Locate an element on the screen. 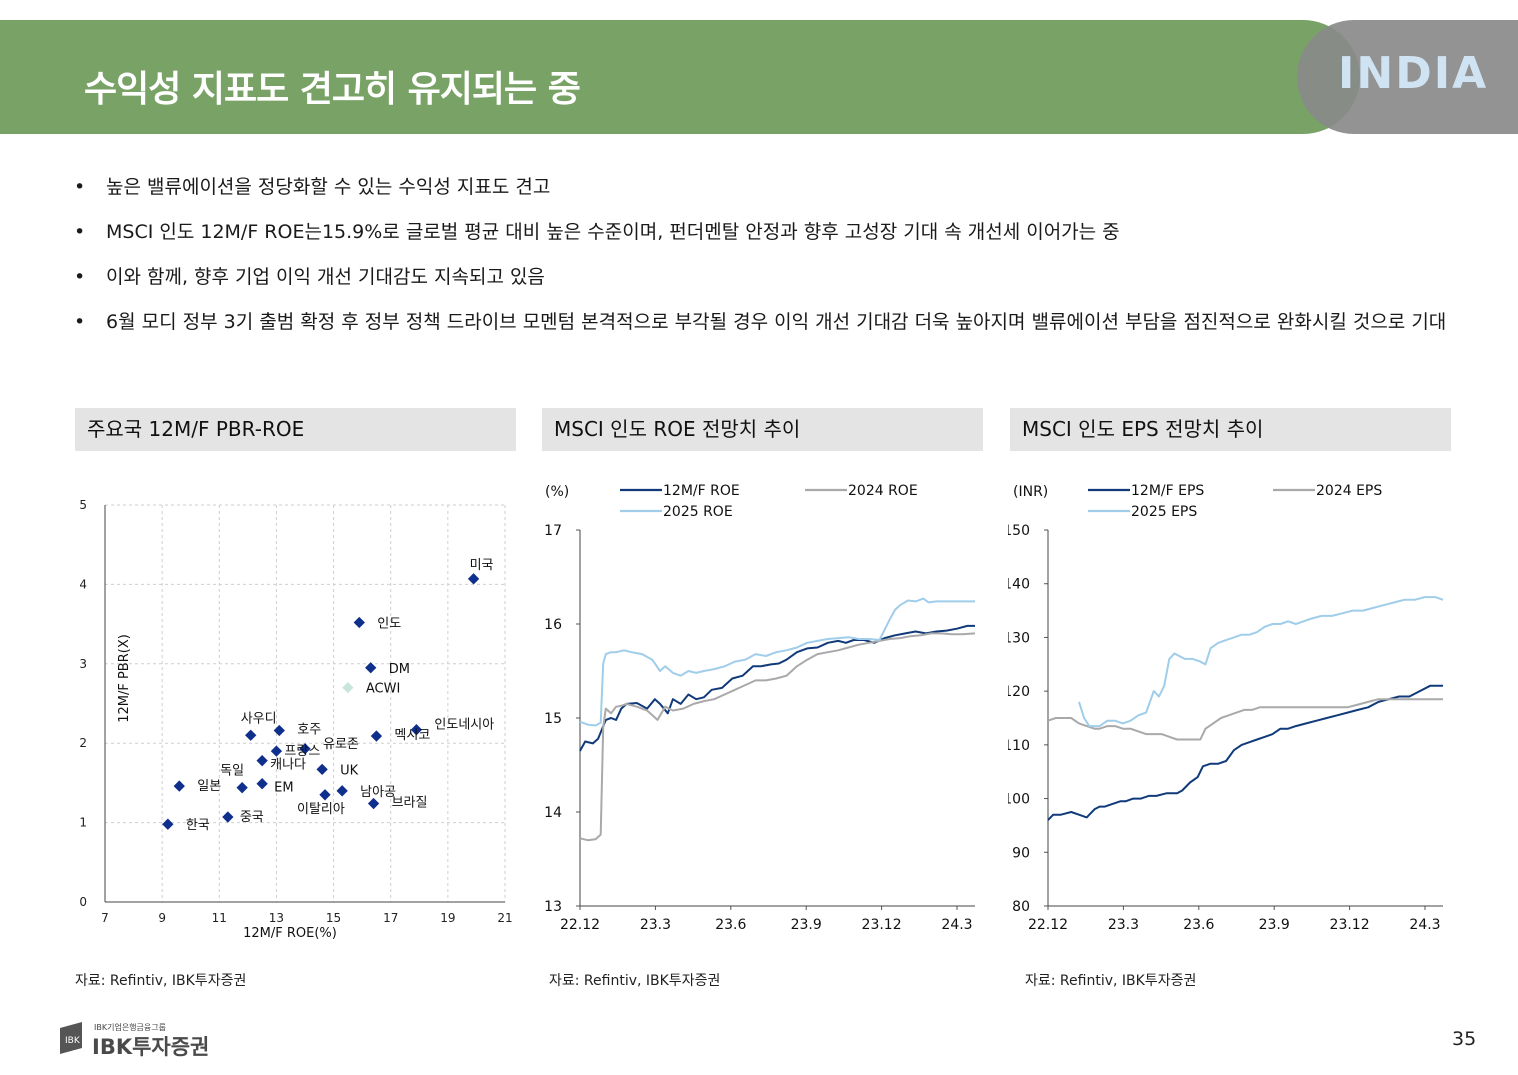  y-tick-label: 1 is located at coordinates (83, 823).